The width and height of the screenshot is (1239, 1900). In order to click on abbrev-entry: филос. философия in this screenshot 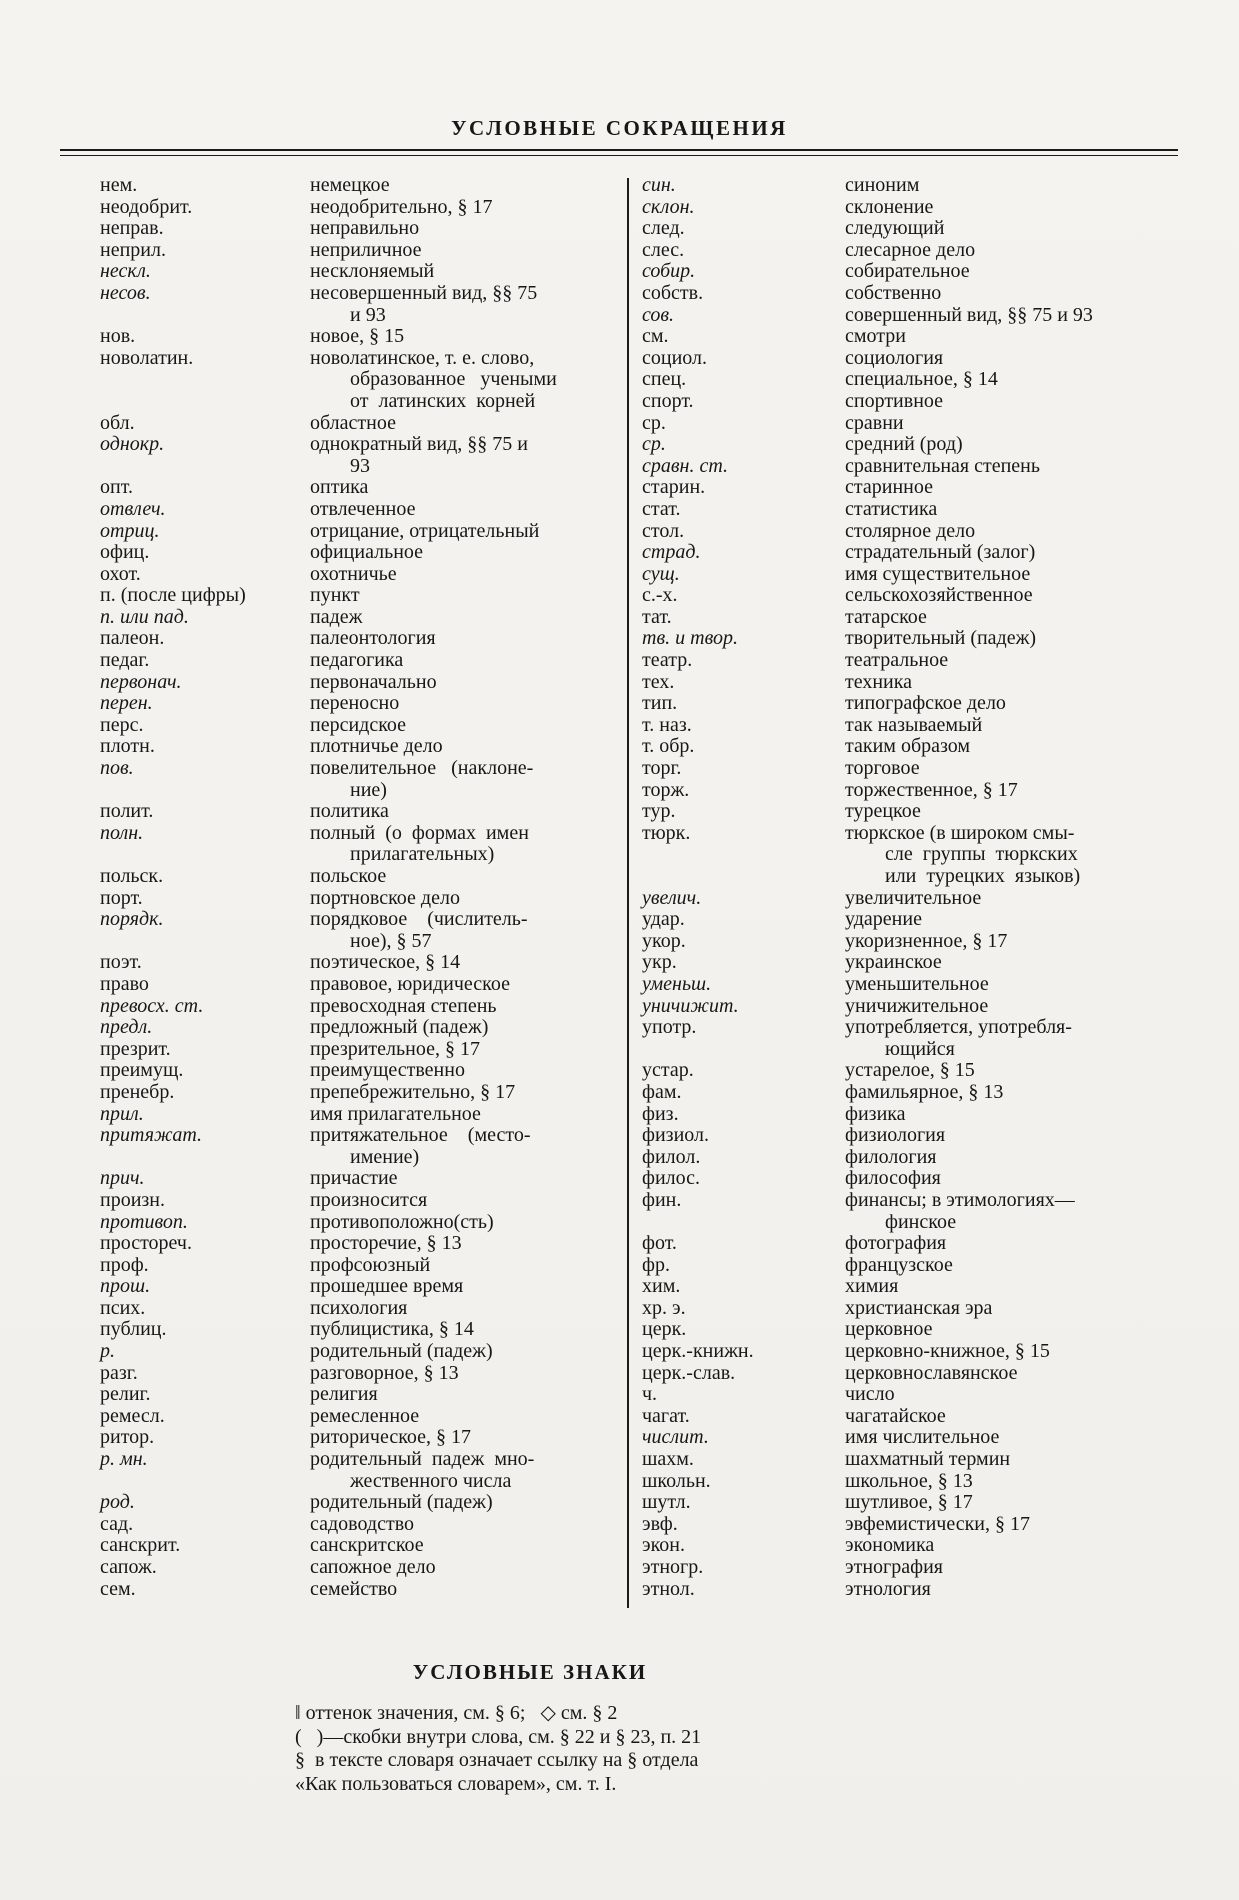, I will do `click(905, 1179)`.